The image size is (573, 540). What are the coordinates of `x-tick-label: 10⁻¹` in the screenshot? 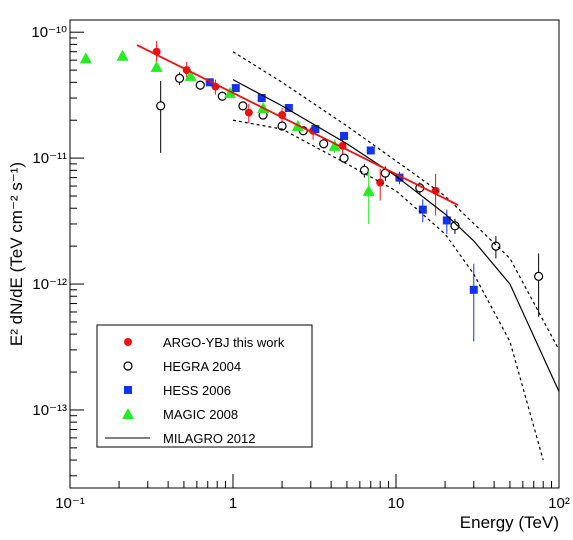 It's located at (70, 503).